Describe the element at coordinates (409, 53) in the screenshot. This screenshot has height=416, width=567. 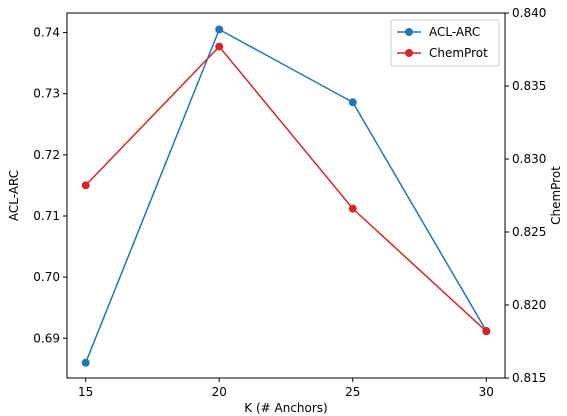
I see `legend-marker-chemprot` at that location.